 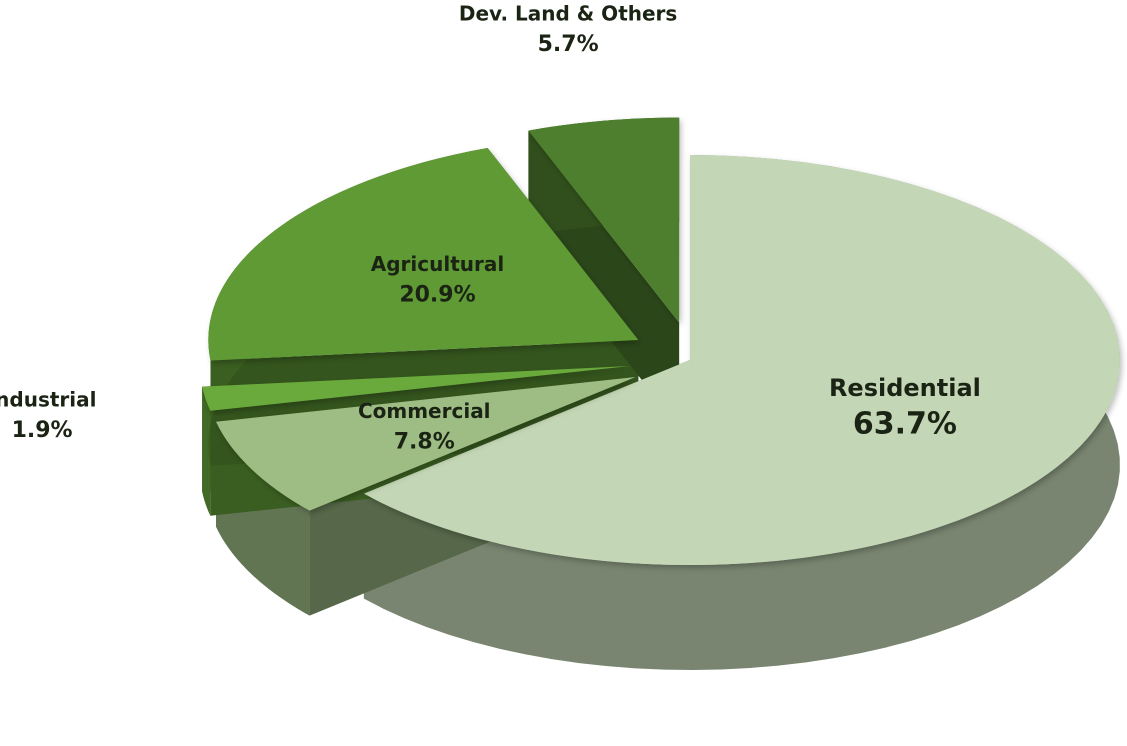 I want to click on value-label: 20.9%, so click(x=437, y=294).